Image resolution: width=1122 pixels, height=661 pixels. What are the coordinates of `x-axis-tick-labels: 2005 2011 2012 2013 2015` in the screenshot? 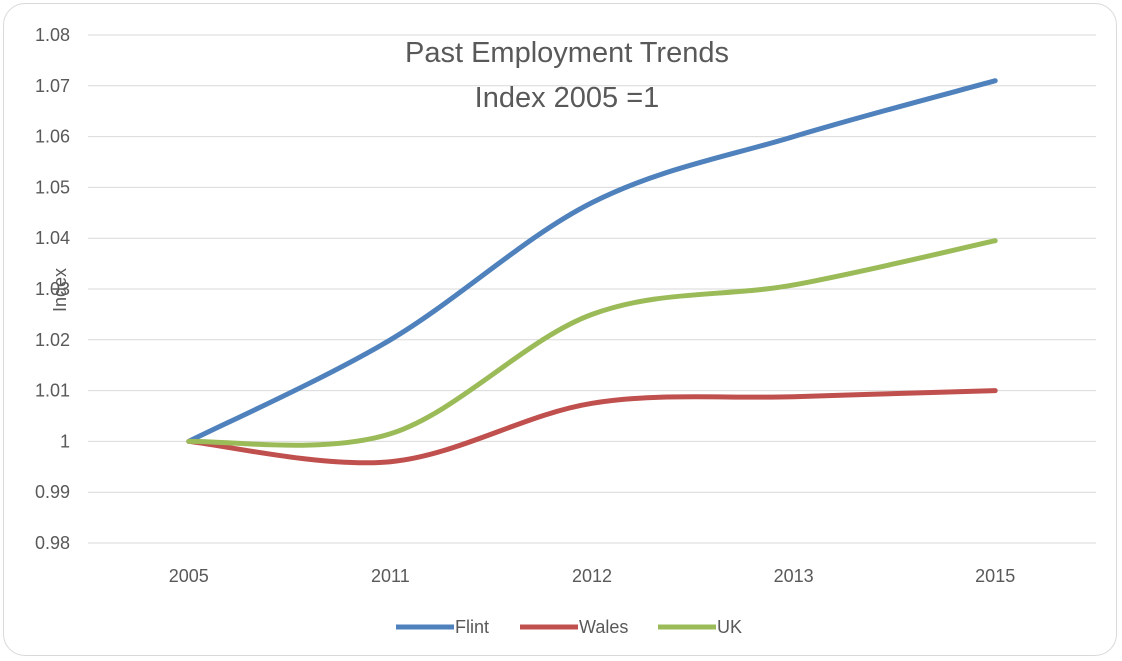 It's located at (592, 576).